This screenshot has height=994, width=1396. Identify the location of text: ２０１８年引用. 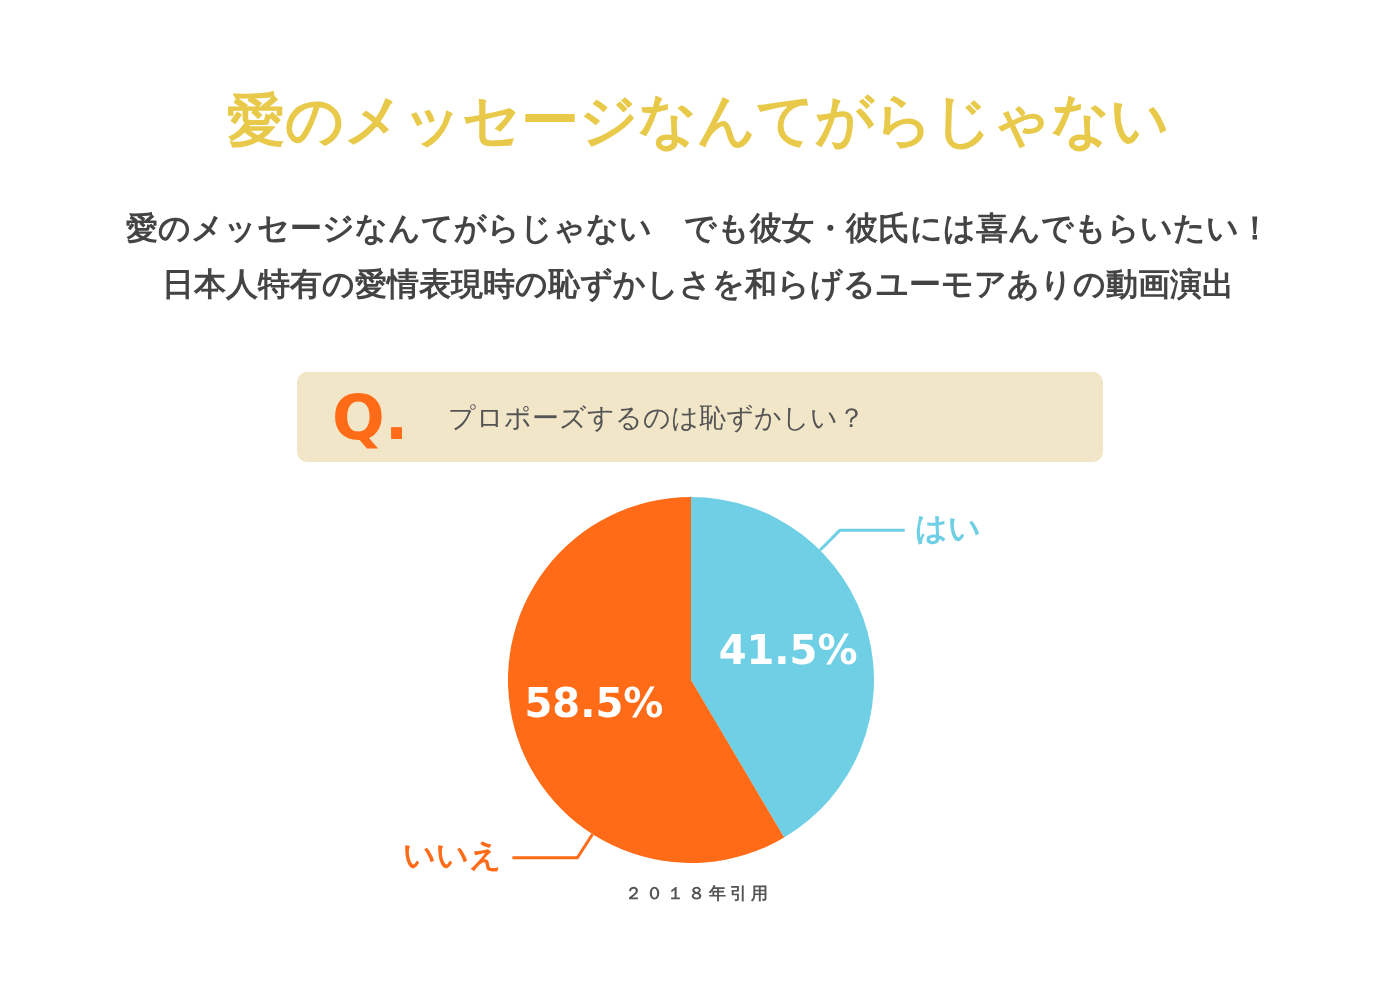
(698, 893).